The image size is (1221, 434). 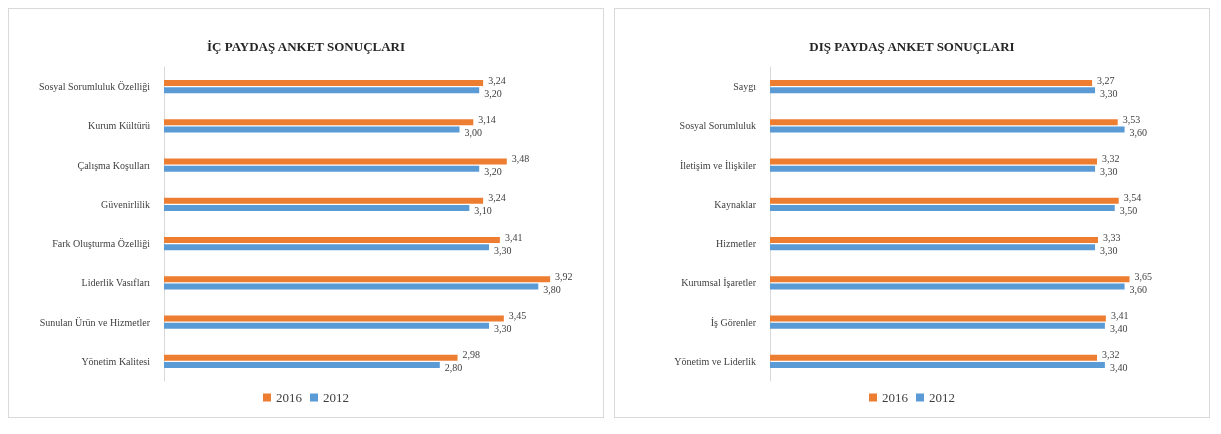 I want to click on y-tick-label: Liderlik Vasıfları, so click(x=116, y=283).